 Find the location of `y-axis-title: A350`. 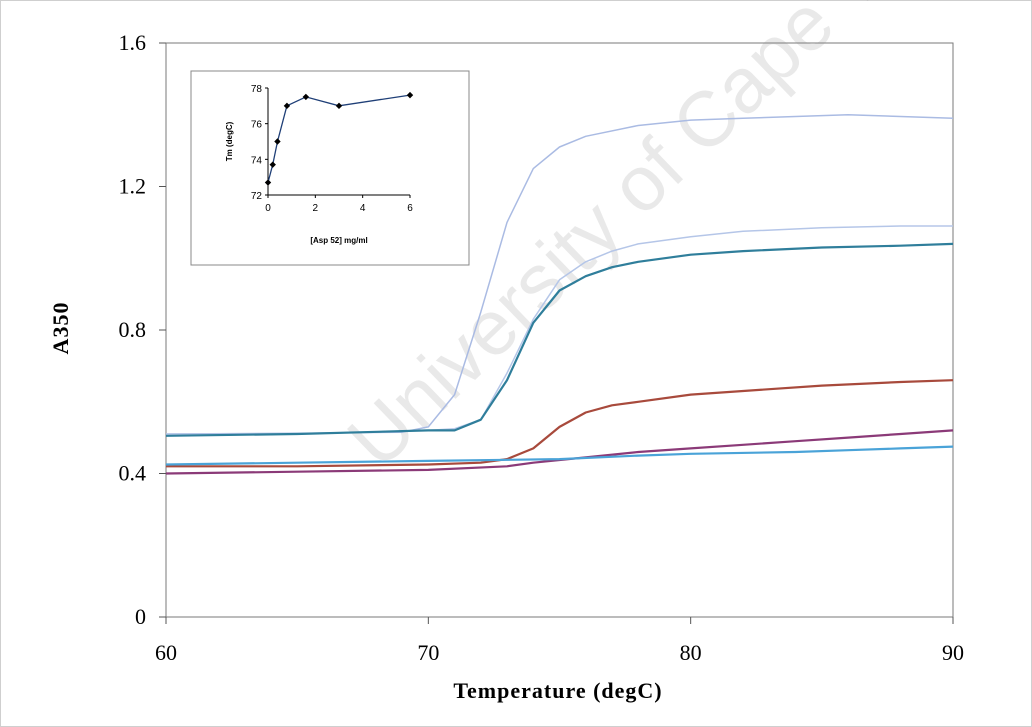

y-axis-title: A350 is located at coordinates (60, 328).